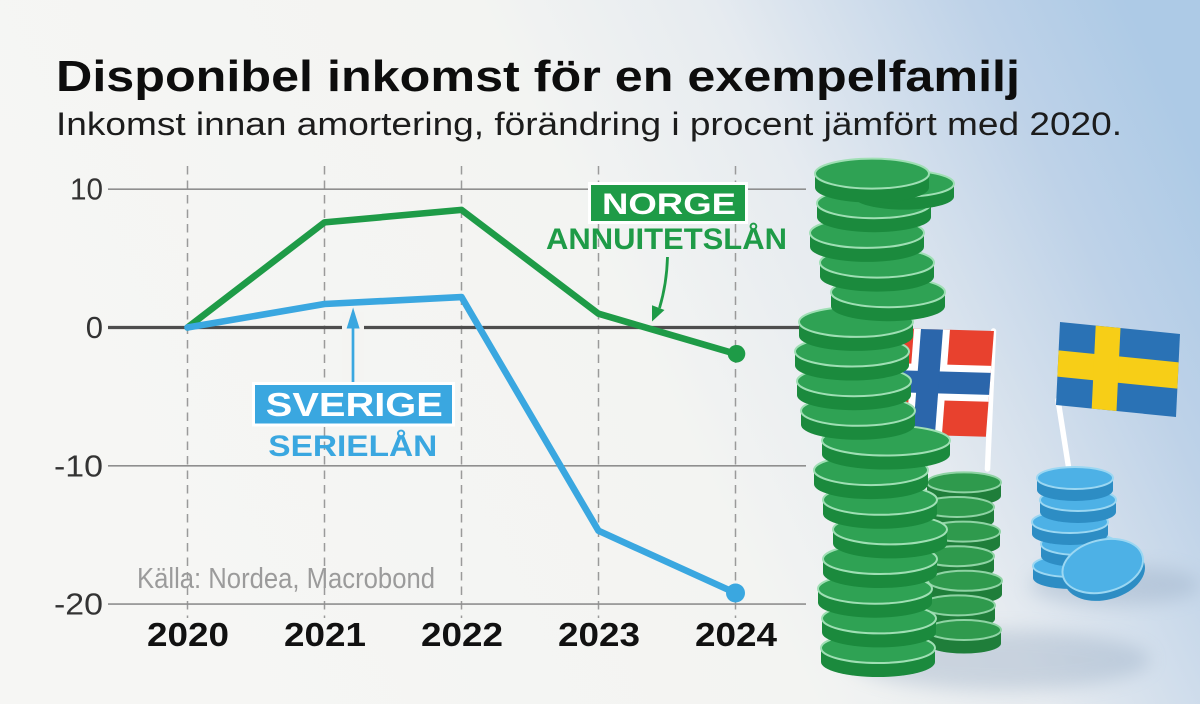 Image resolution: width=1200 pixels, height=704 pixels. Describe the element at coordinates (538, 76) in the screenshot. I see `svg-text:Disponibel inkomst för en exem: Disponibel inkomst för en exempelfamilj` at that location.